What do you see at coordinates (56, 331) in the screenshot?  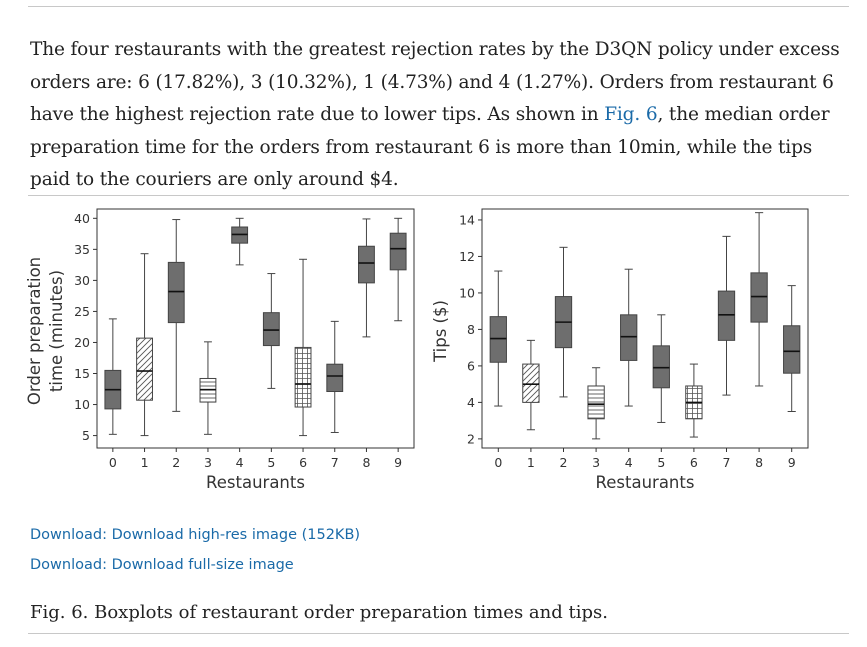 I see `y-axis-label: time (minutes)` at bounding box center [56, 331].